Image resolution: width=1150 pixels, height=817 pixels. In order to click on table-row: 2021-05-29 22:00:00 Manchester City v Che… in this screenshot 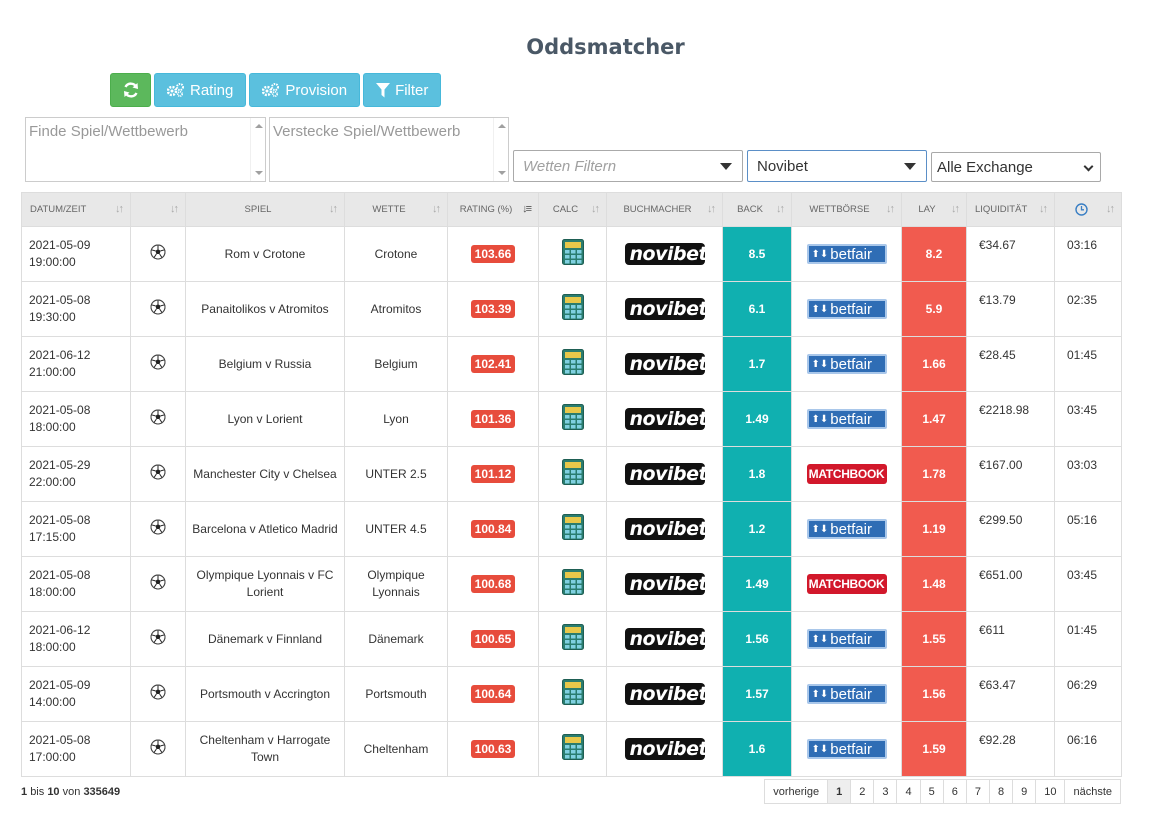, I will do `click(571, 474)`.